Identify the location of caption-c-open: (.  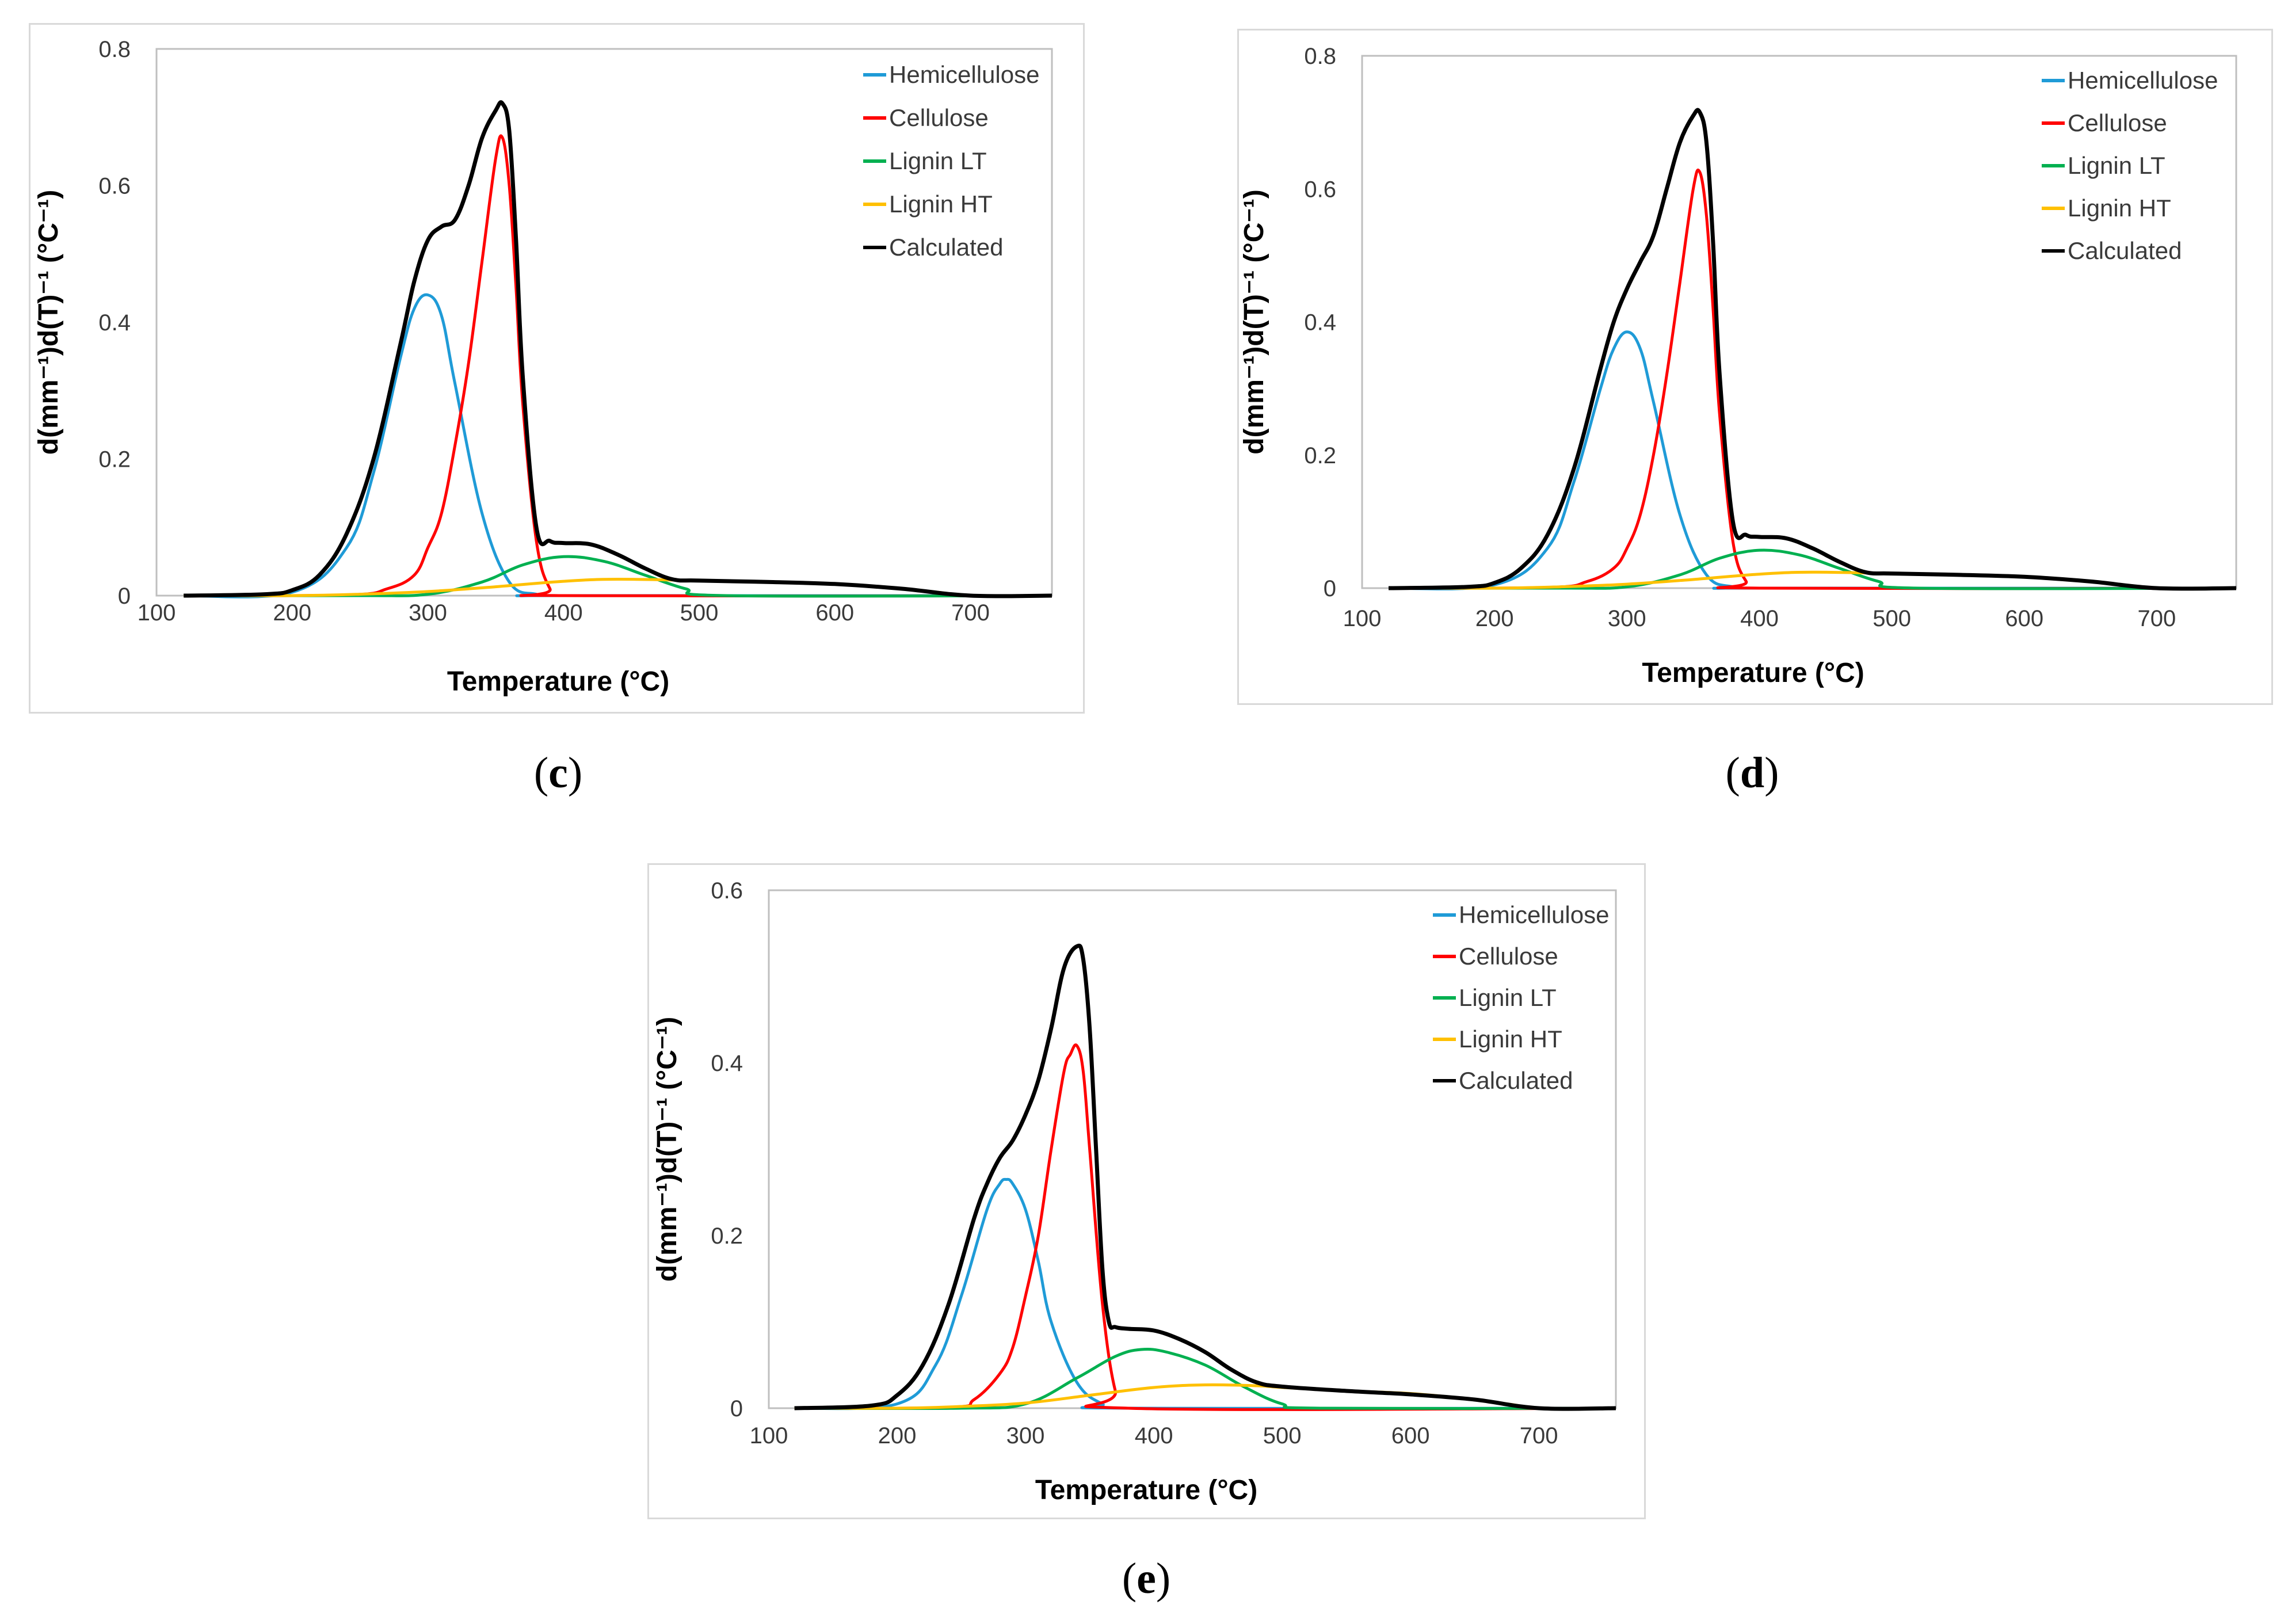
(541, 773).